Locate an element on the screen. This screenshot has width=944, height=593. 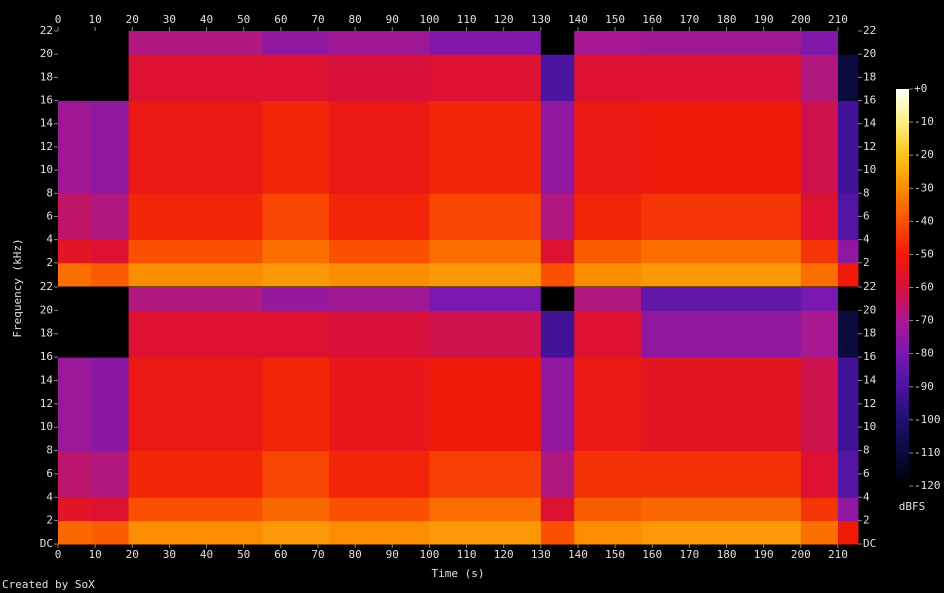
x-tick-label: 20 is located at coordinates (132, 19).